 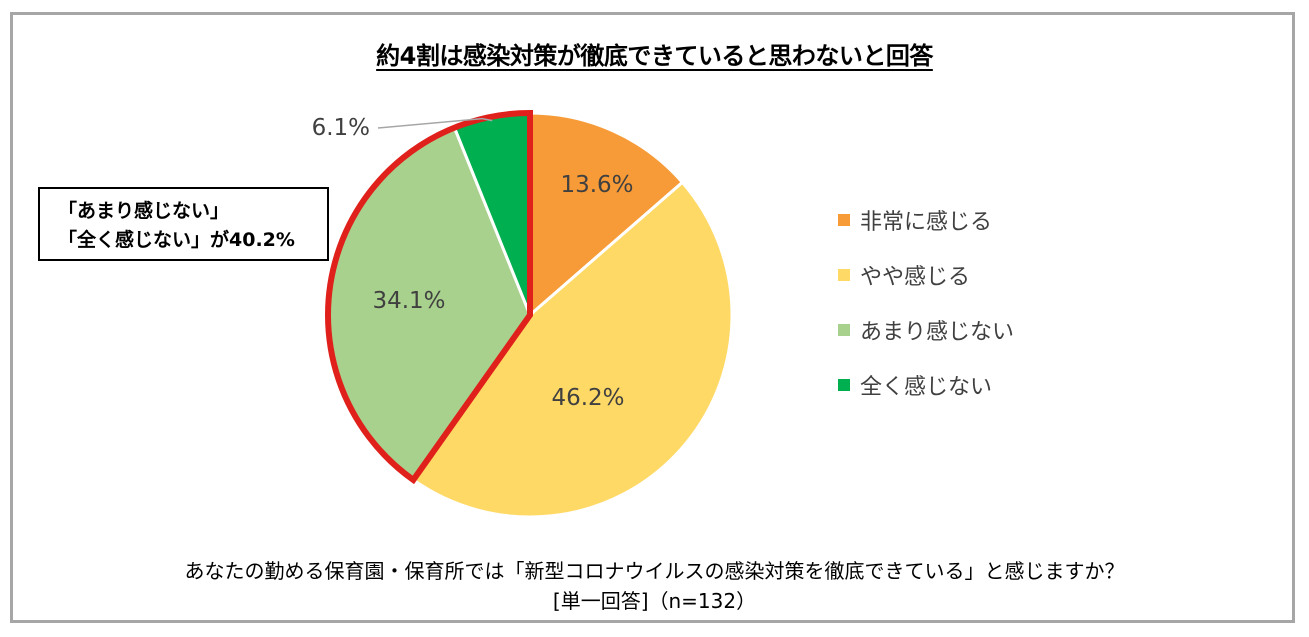 What do you see at coordinates (654, 601) in the screenshot?
I see `question-note: [単一回答]（n=132）` at bounding box center [654, 601].